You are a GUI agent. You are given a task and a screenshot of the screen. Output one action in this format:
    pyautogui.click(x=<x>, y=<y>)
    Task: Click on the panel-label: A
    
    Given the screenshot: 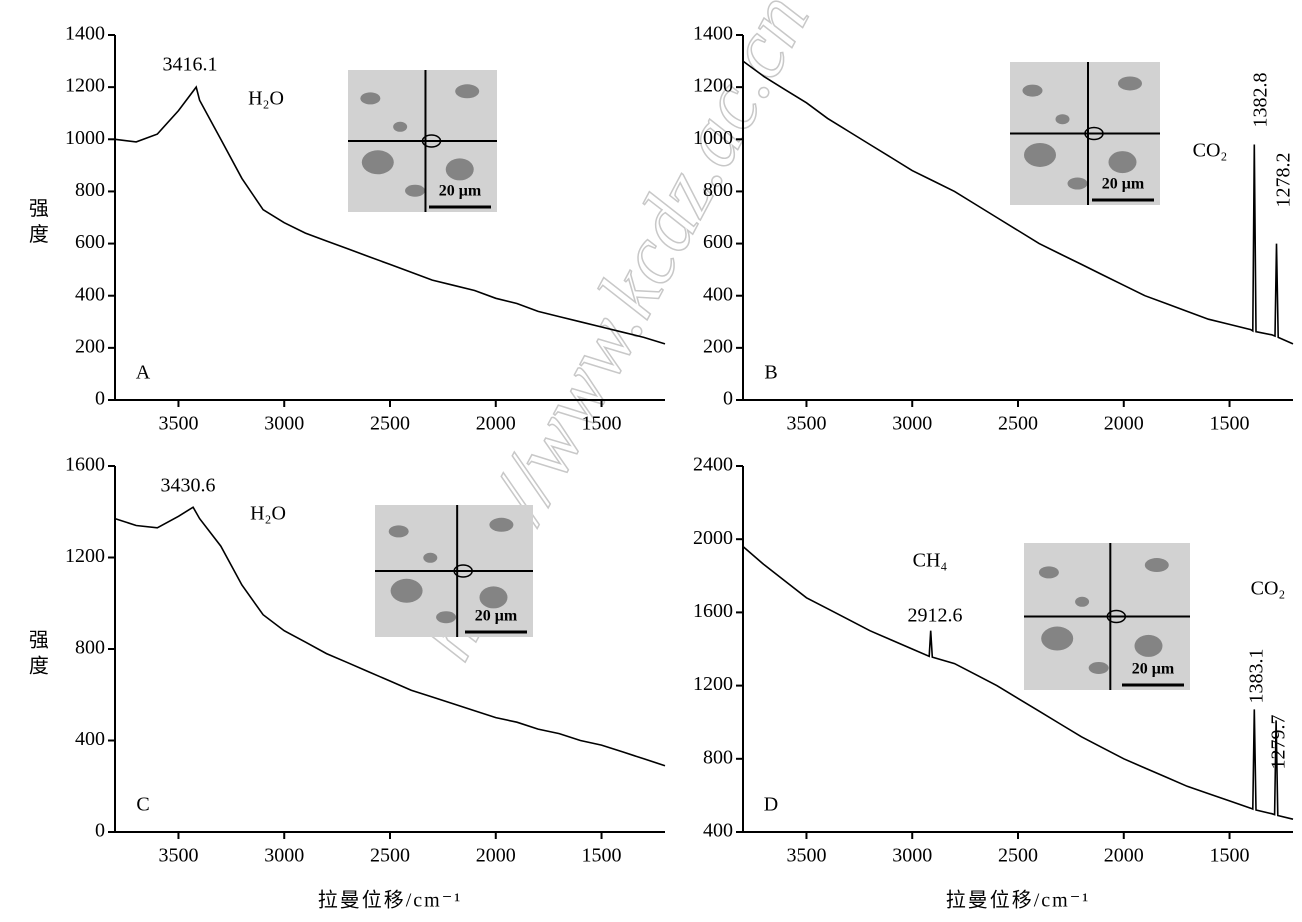 What is the action you would take?
    pyautogui.click(x=143, y=373)
    